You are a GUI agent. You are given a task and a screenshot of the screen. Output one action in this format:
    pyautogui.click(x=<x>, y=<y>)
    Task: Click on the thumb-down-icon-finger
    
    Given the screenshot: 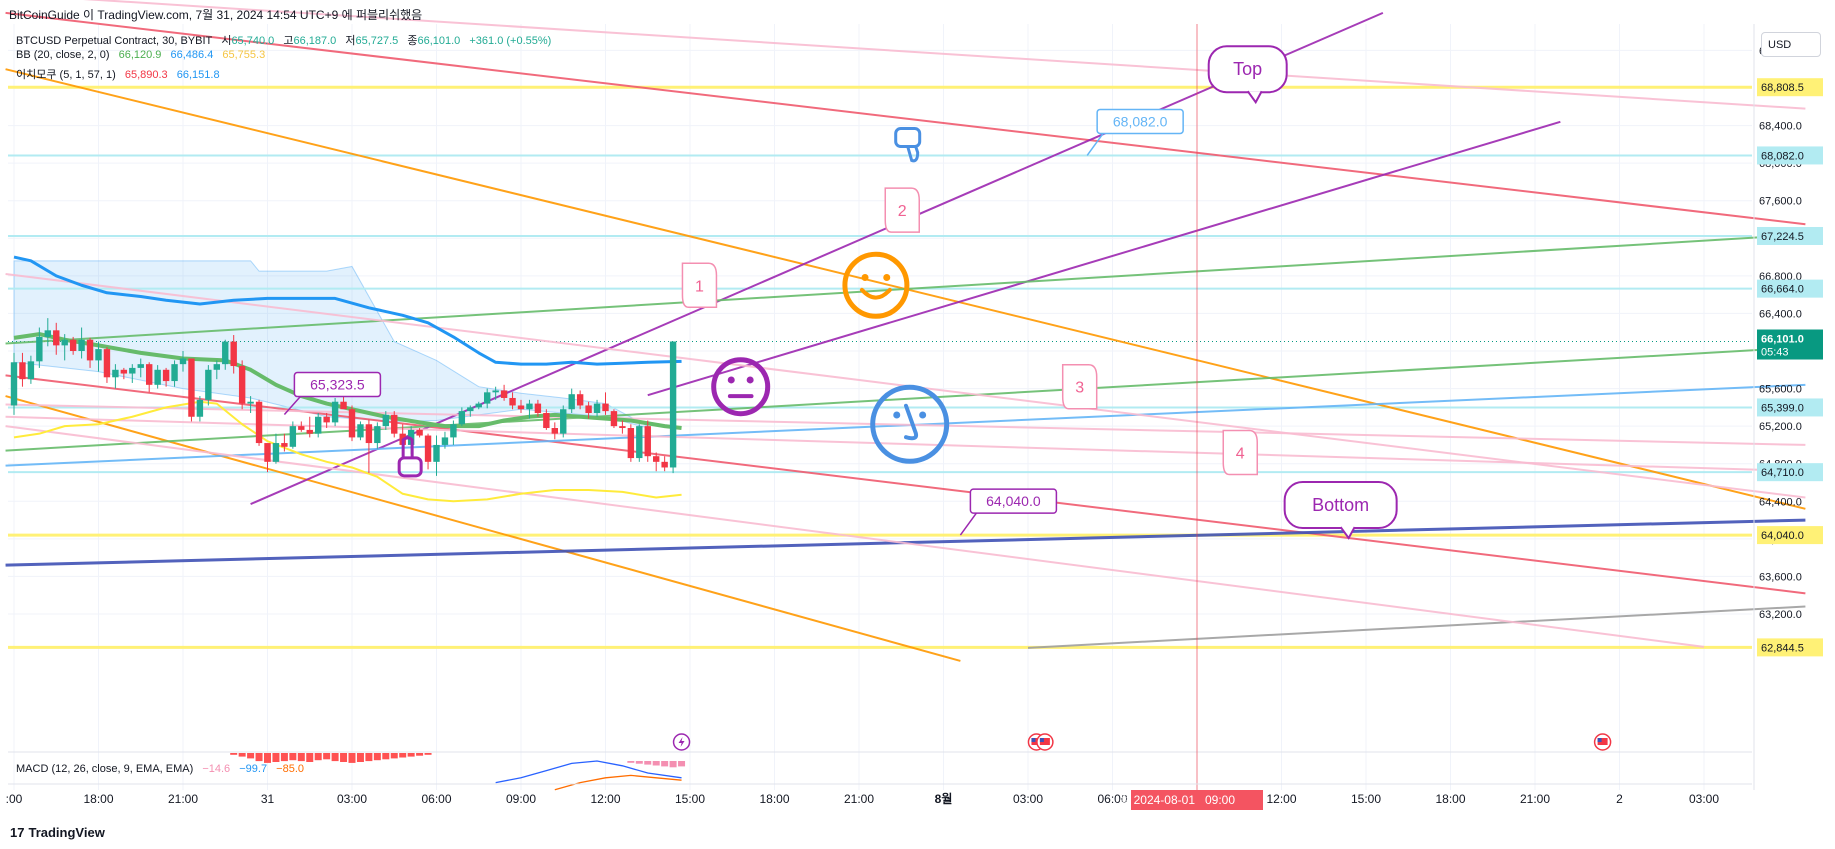 What is the action you would take?
    pyautogui.click(x=913, y=154)
    